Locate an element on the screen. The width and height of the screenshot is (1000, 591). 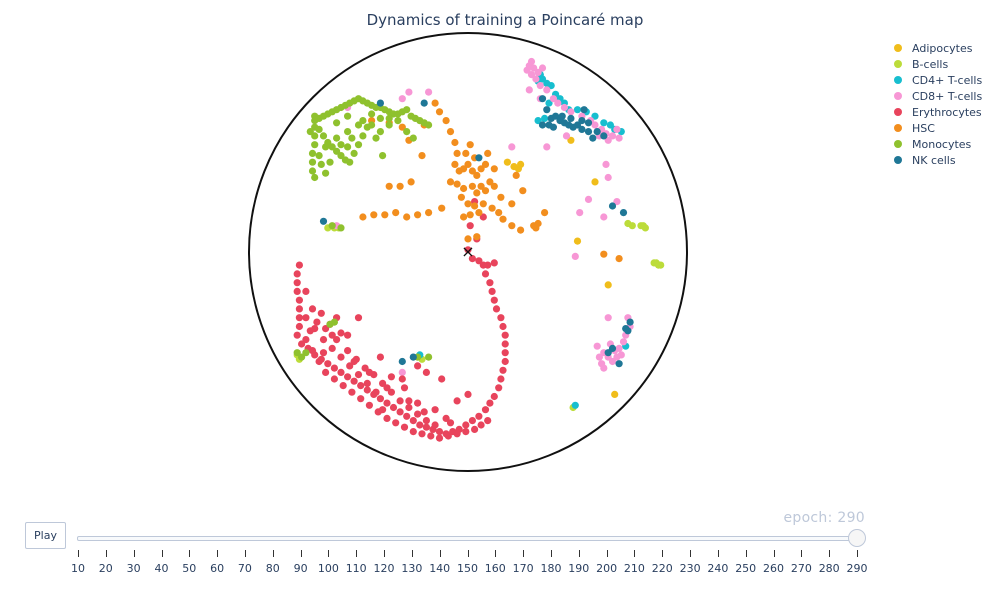
slider-tick-label: 170 is located at coordinates (523, 568).